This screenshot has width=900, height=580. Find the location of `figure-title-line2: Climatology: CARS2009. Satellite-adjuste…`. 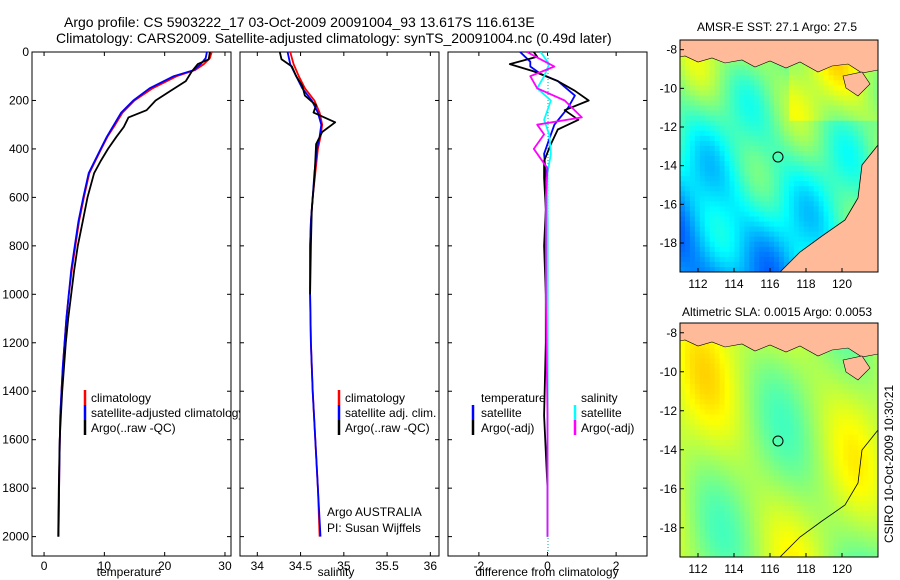

figure-title-line2: Climatology: CARS2009. Satellite-adjuste… is located at coordinates (334, 38).